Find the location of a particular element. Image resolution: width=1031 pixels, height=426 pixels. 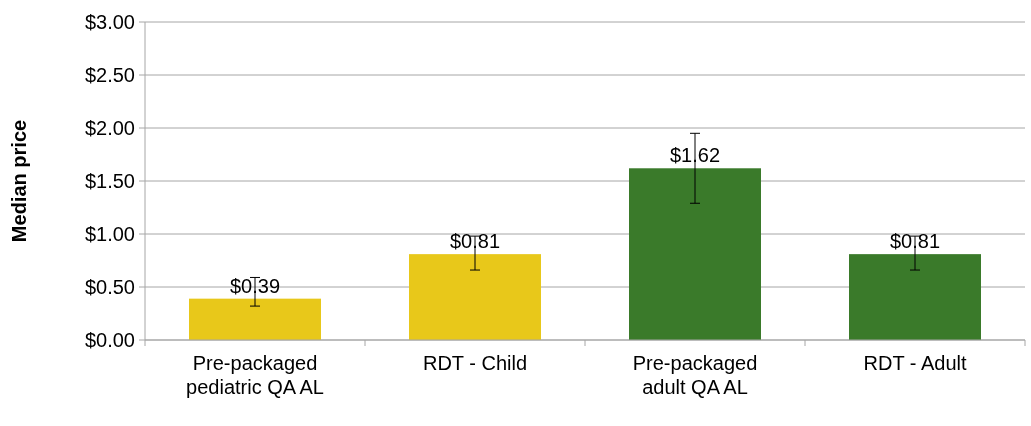

x-tick-label: Pre-packaged adult QA AL is located at coordinates (695, 375).